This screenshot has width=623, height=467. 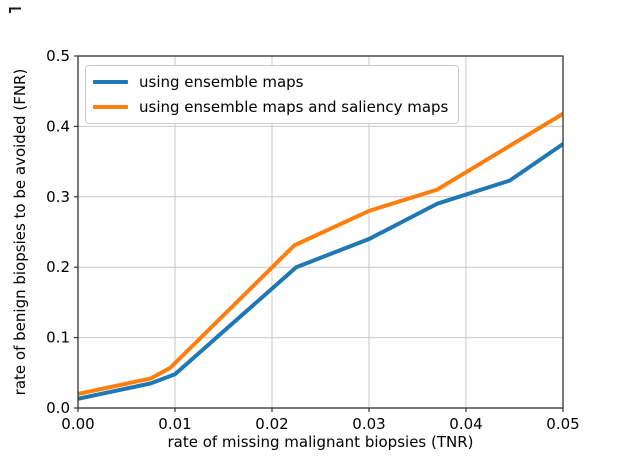 What do you see at coordinates (465, 424) in the screenshot?
I see `x-tick-label: 0.04` at bounding box center [465, 424].